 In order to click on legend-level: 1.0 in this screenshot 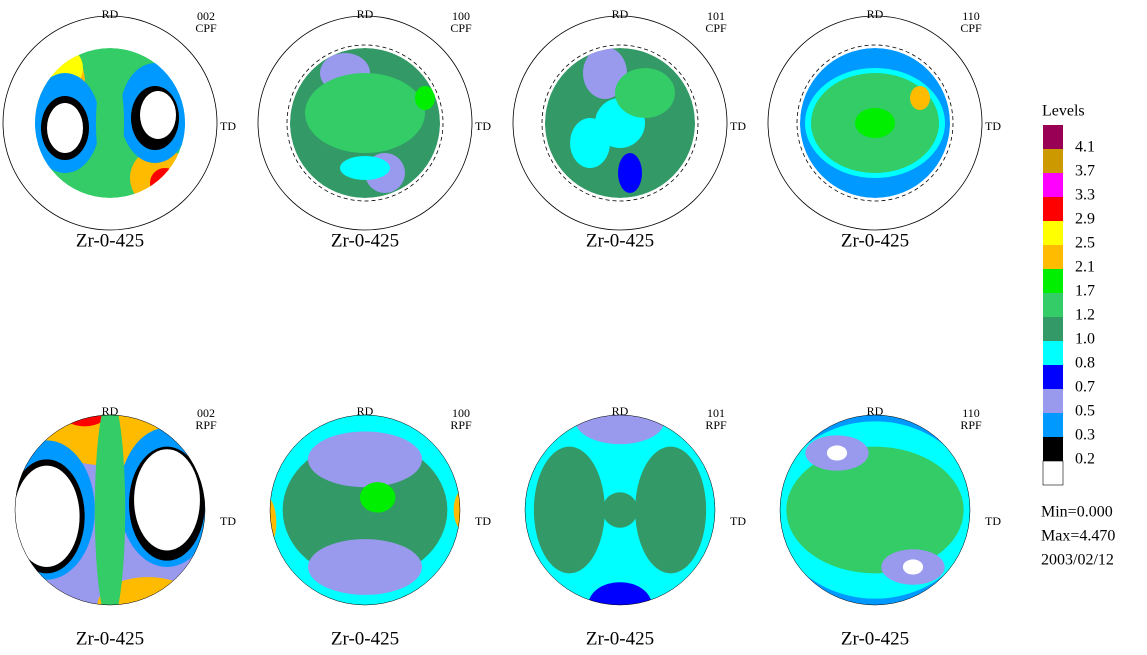, I will do `click(1085, 339)`.